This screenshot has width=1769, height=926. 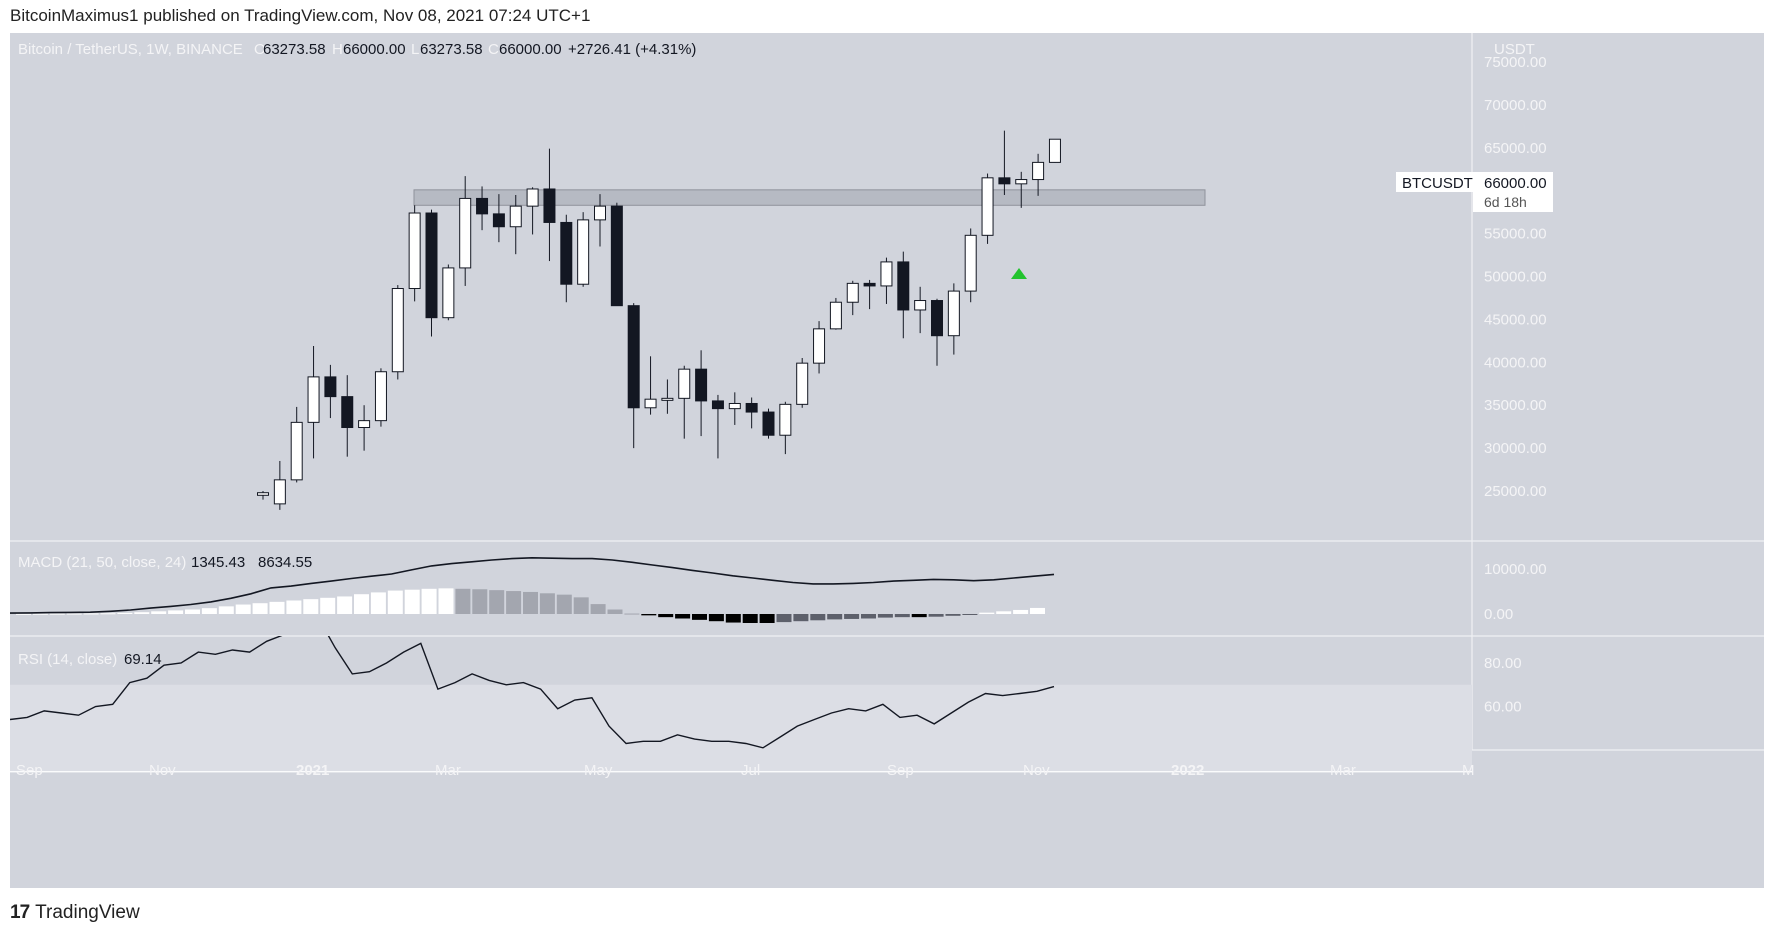 What do you see at coordinates (260, 49) in the screenshot?
I see `open-label: O` at bounding box center [260, 49].